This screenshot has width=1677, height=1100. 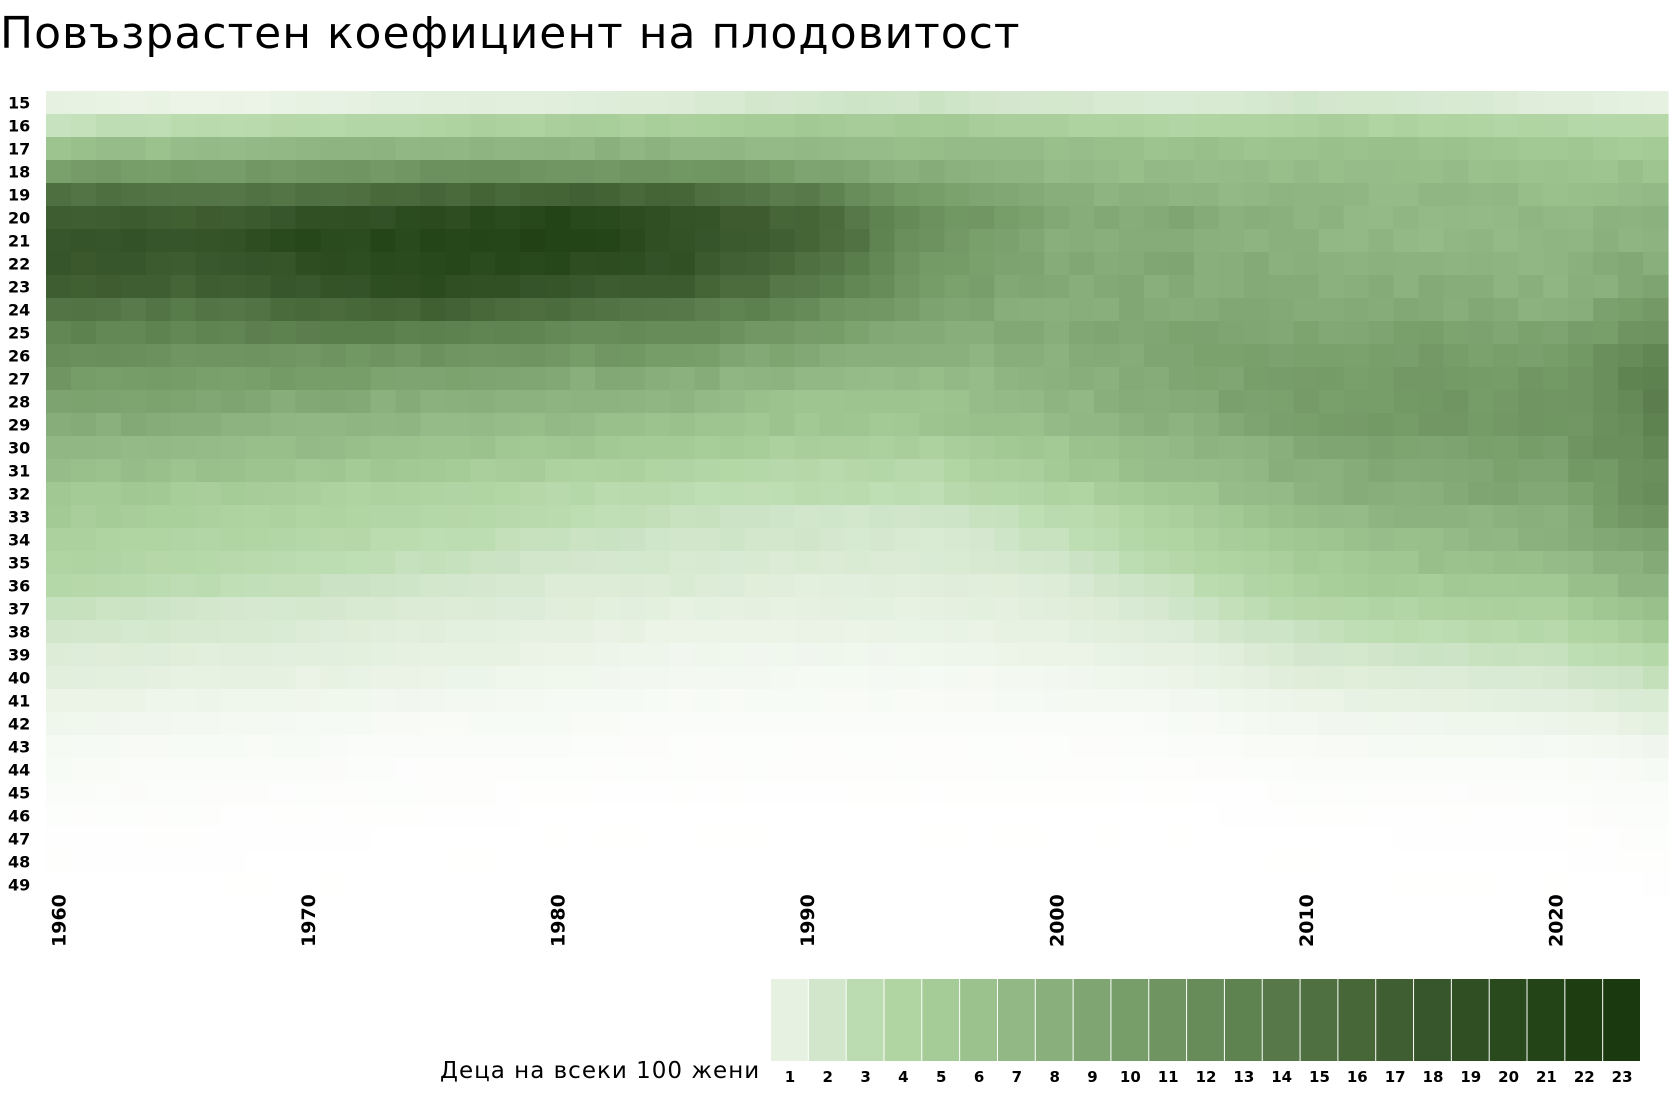 I want to click on y-tick-label: 41, so click(x=19, y=701).